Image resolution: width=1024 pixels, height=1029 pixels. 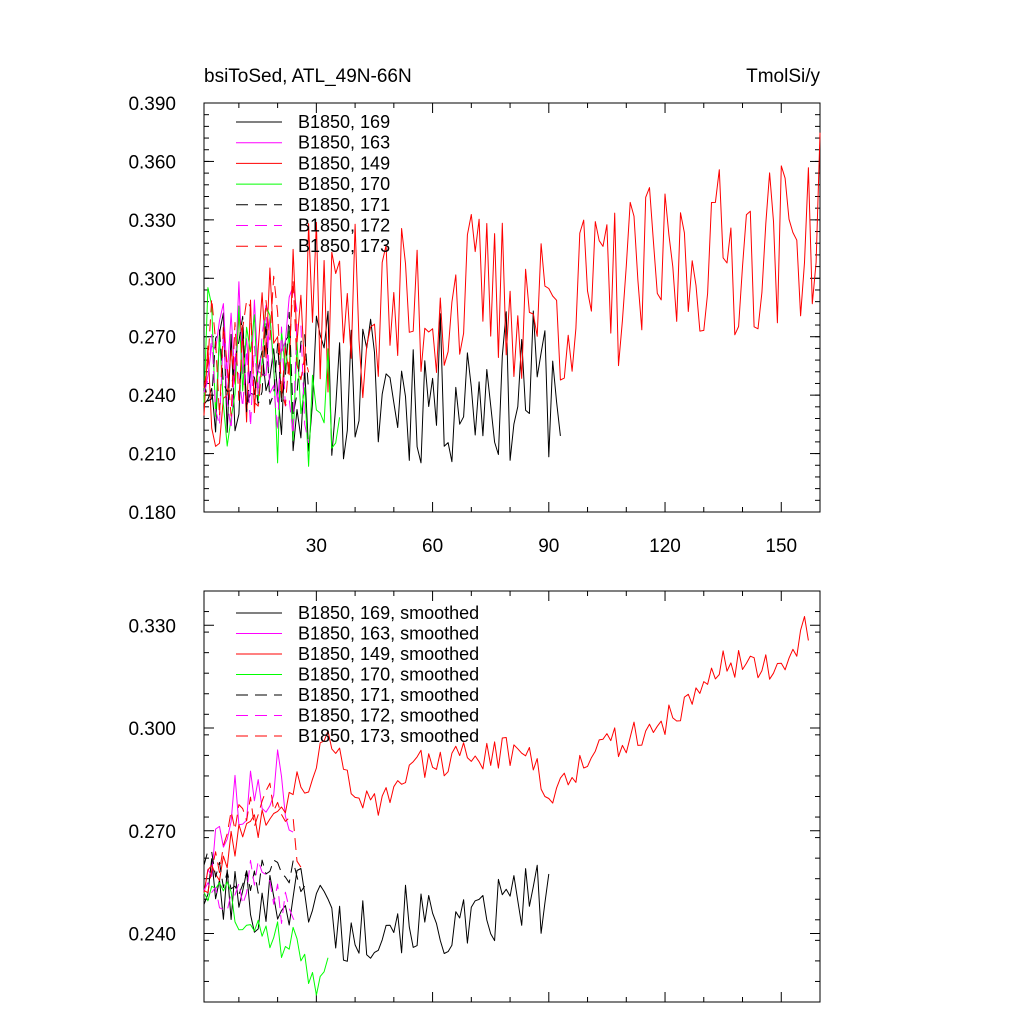 I want to click on x-tick-label: 150, so click(x=781, y=546).